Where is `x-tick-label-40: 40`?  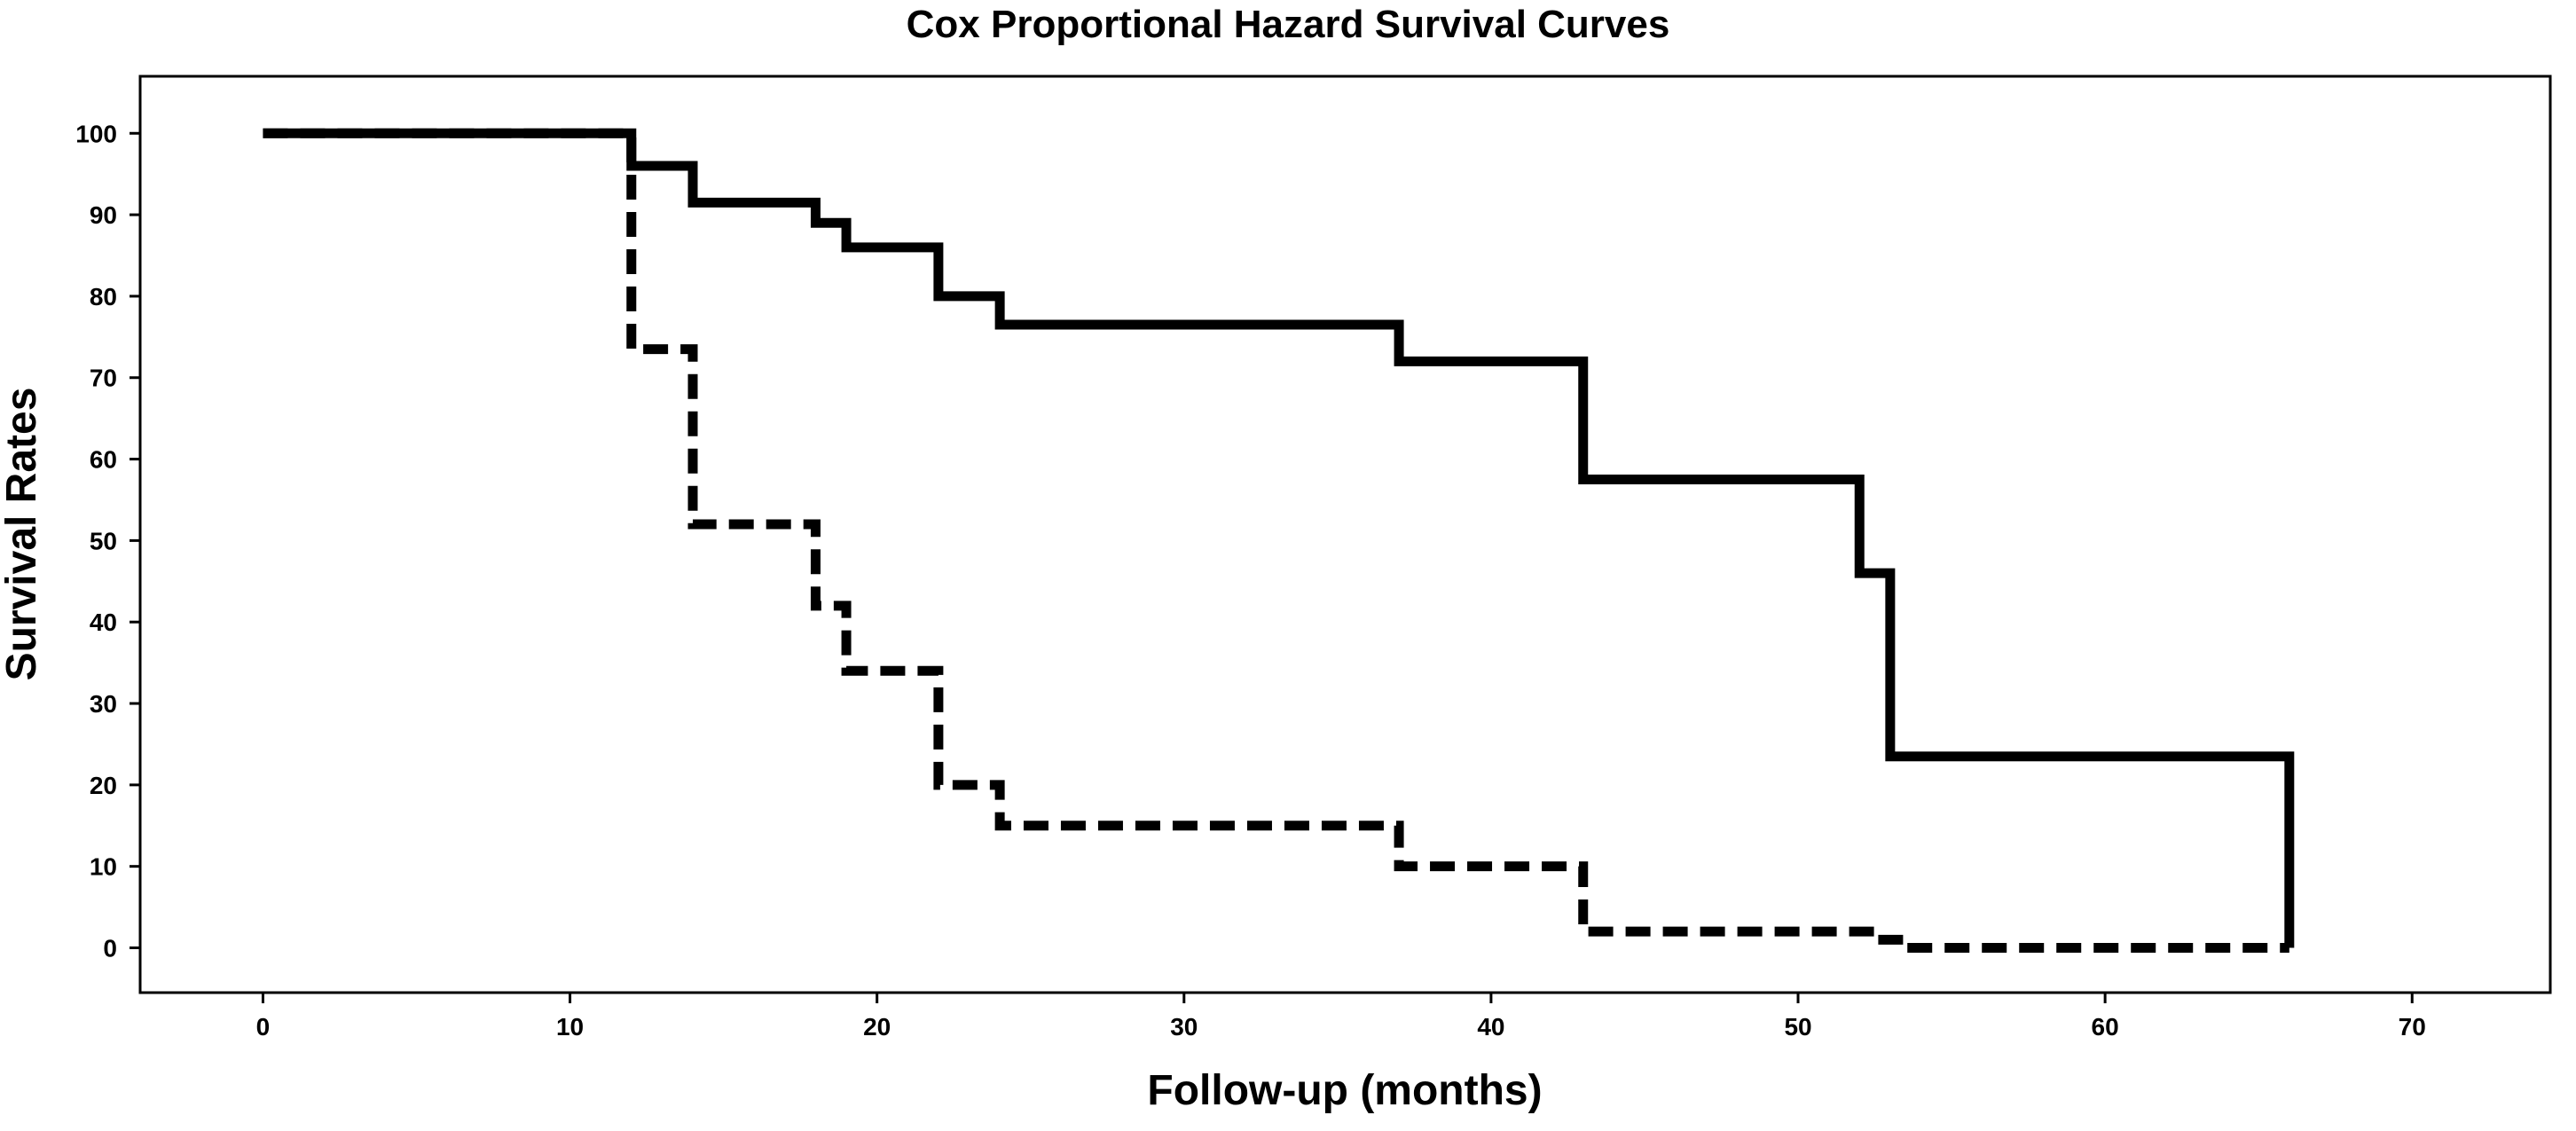
x-tick-label-40: 40 is located at coordinates (1490, 1027).